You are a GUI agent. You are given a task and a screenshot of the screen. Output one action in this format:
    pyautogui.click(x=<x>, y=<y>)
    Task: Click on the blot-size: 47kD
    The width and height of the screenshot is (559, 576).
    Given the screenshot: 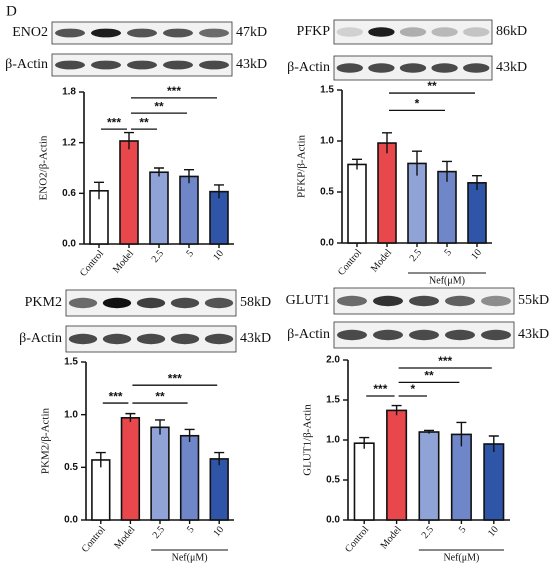 What is the action you would take?
    pyautogui.click(x=251, y=32)
    